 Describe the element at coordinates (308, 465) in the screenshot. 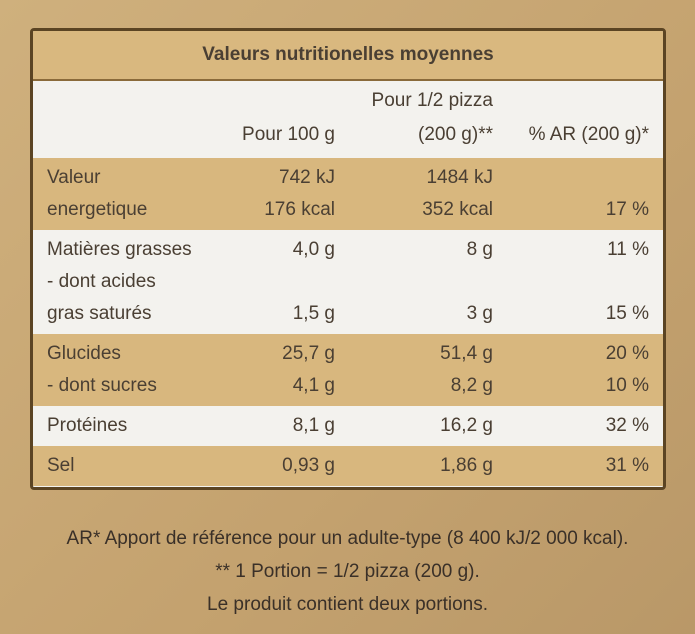

I see `cell-value: 0,93 g` at that location.